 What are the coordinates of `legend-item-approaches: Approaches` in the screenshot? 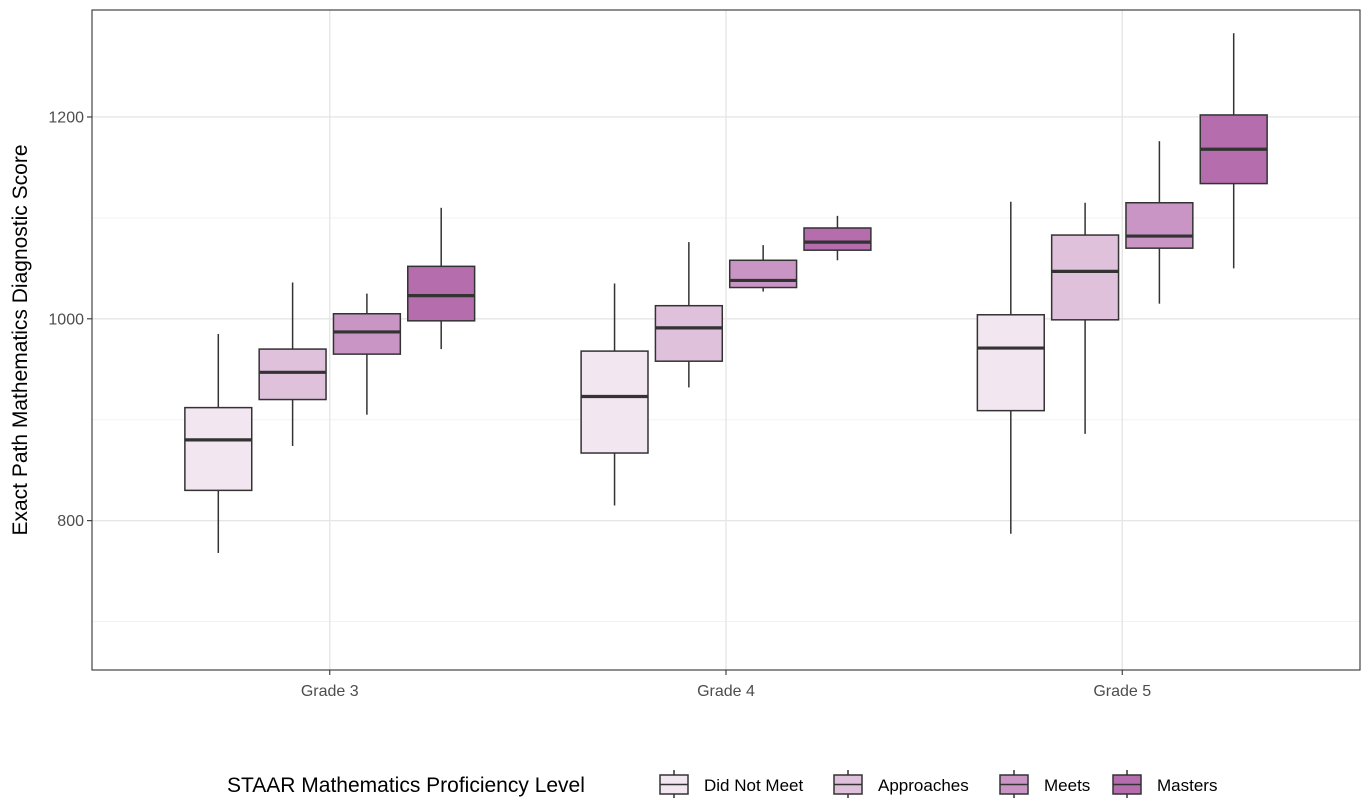 It's located at (901, 784).